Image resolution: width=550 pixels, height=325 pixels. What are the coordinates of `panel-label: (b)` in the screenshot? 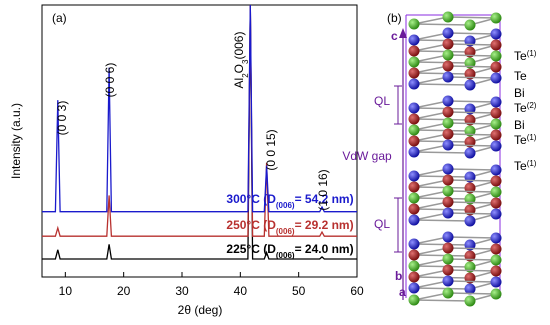 It's located at (394, 18).